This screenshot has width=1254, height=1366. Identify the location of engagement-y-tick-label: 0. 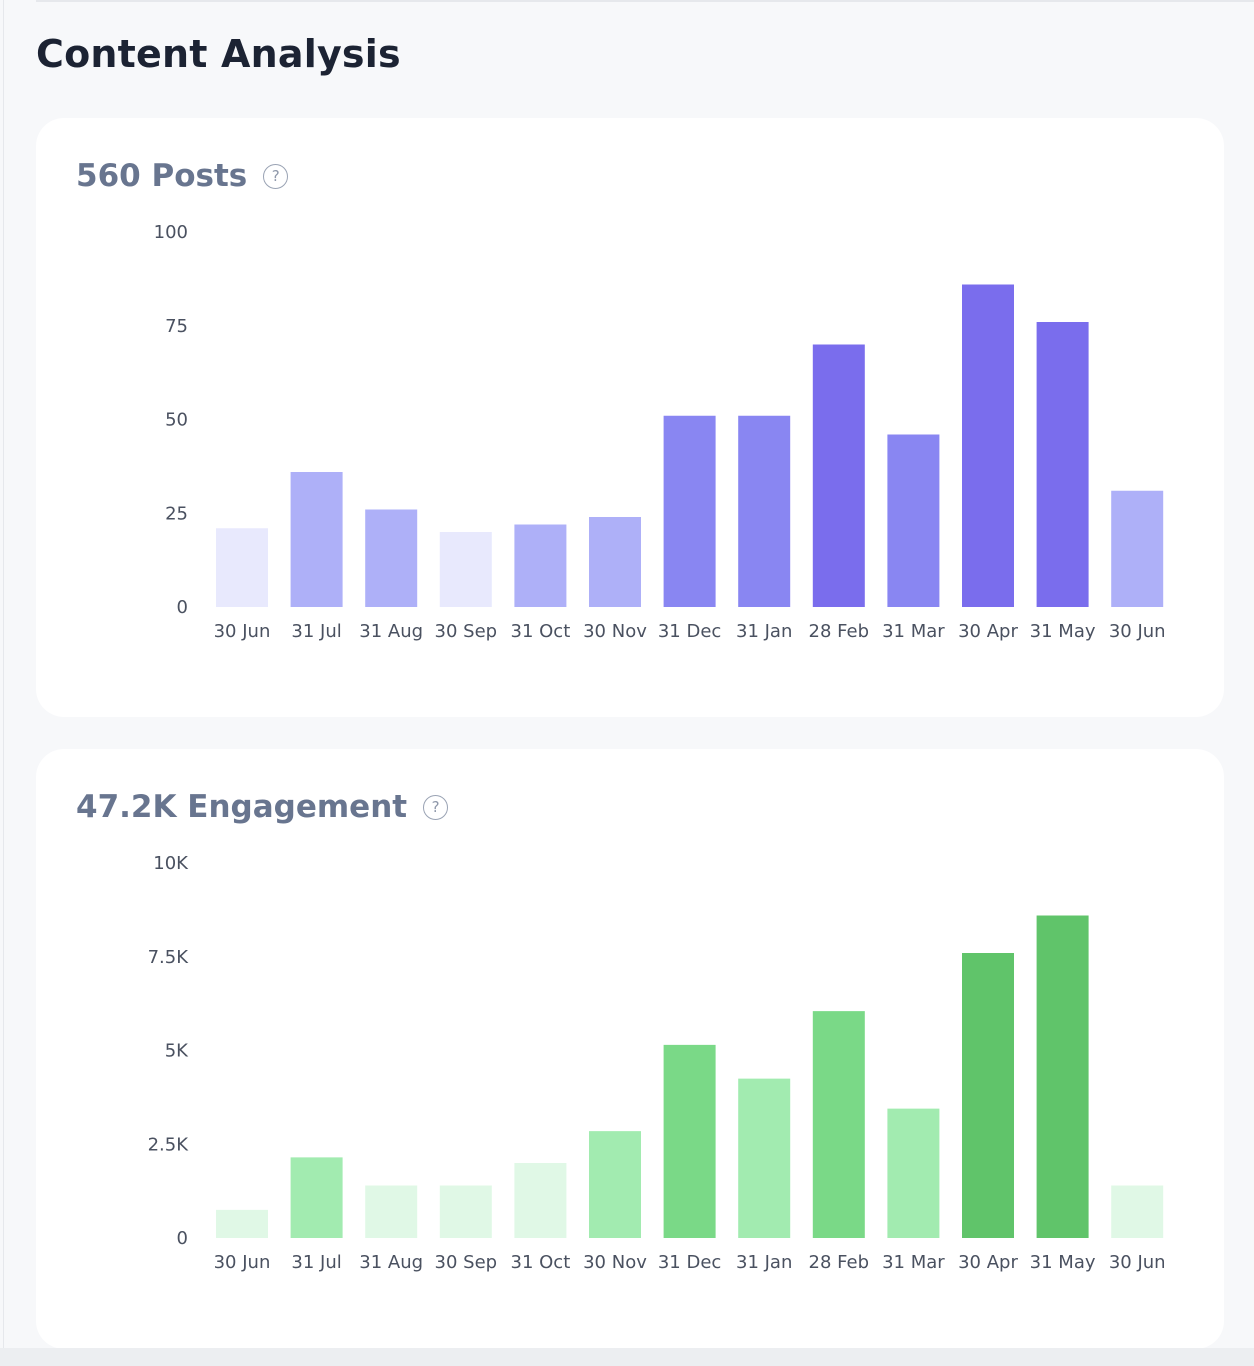
(182, 1238).